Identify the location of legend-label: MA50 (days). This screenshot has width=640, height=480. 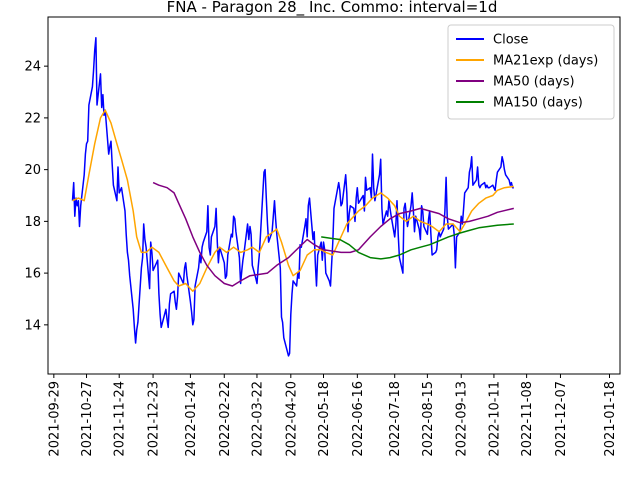
(534, 82).